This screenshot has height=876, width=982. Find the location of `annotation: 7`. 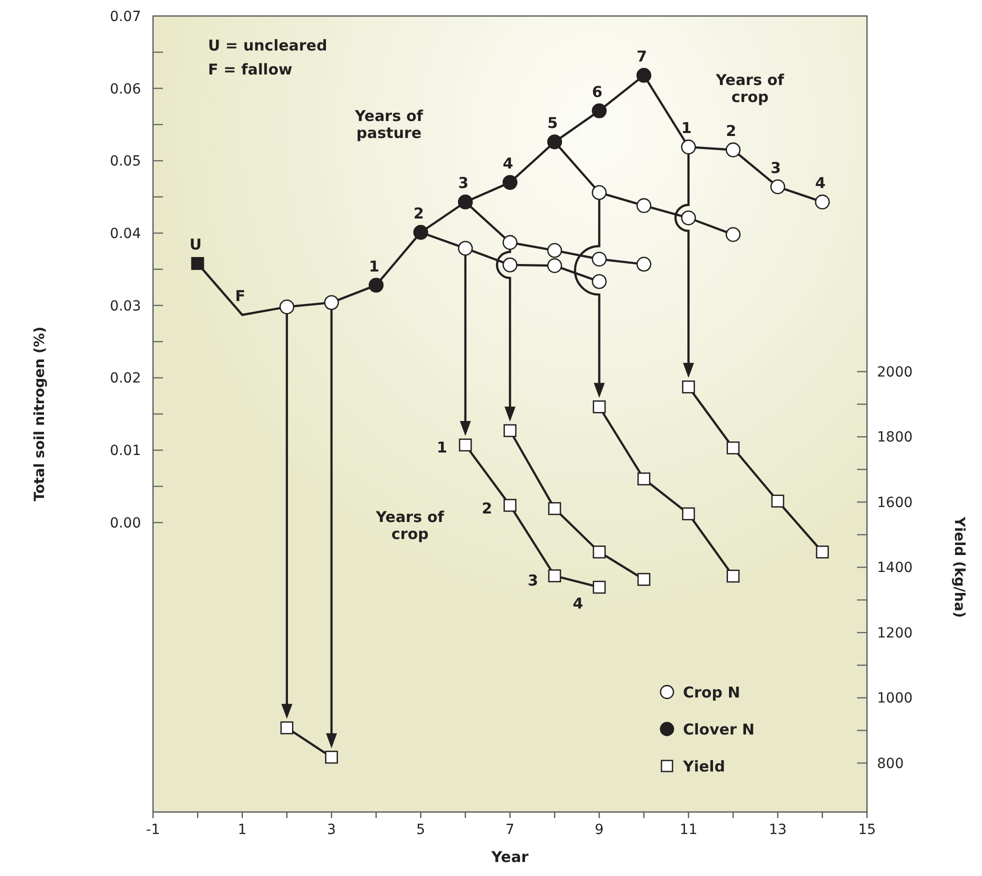

annotation: 7 is located at coordinates (642, 57).